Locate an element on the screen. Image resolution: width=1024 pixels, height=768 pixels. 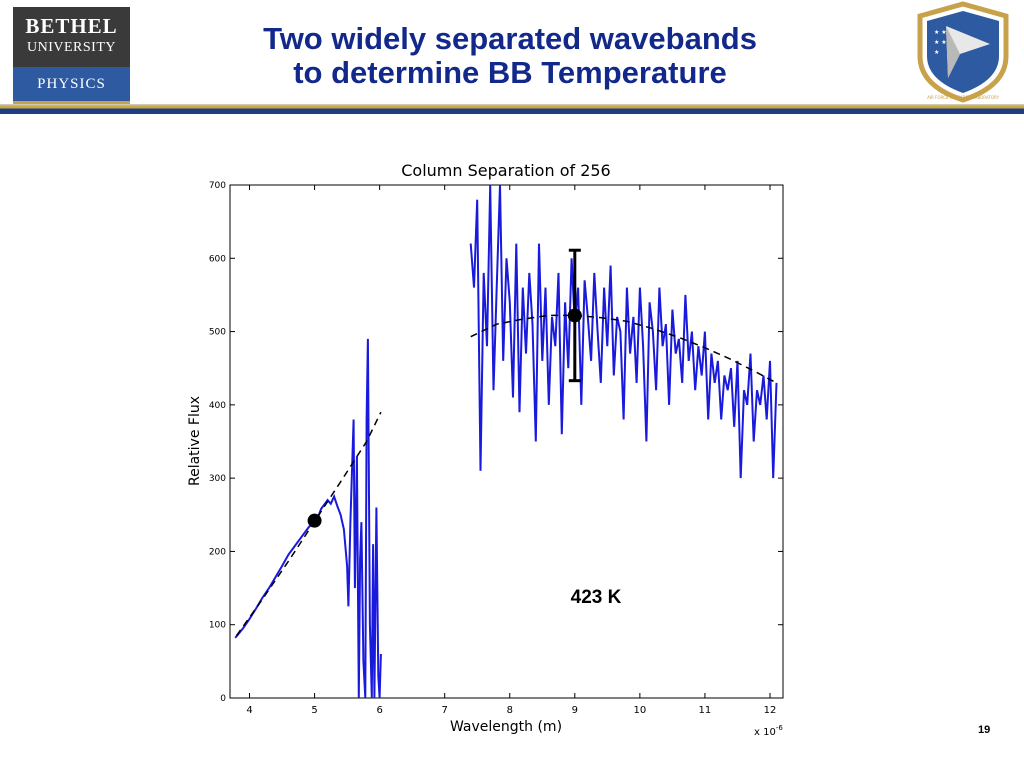
x-tick-label: 10 is located at coordinates (640, 710).